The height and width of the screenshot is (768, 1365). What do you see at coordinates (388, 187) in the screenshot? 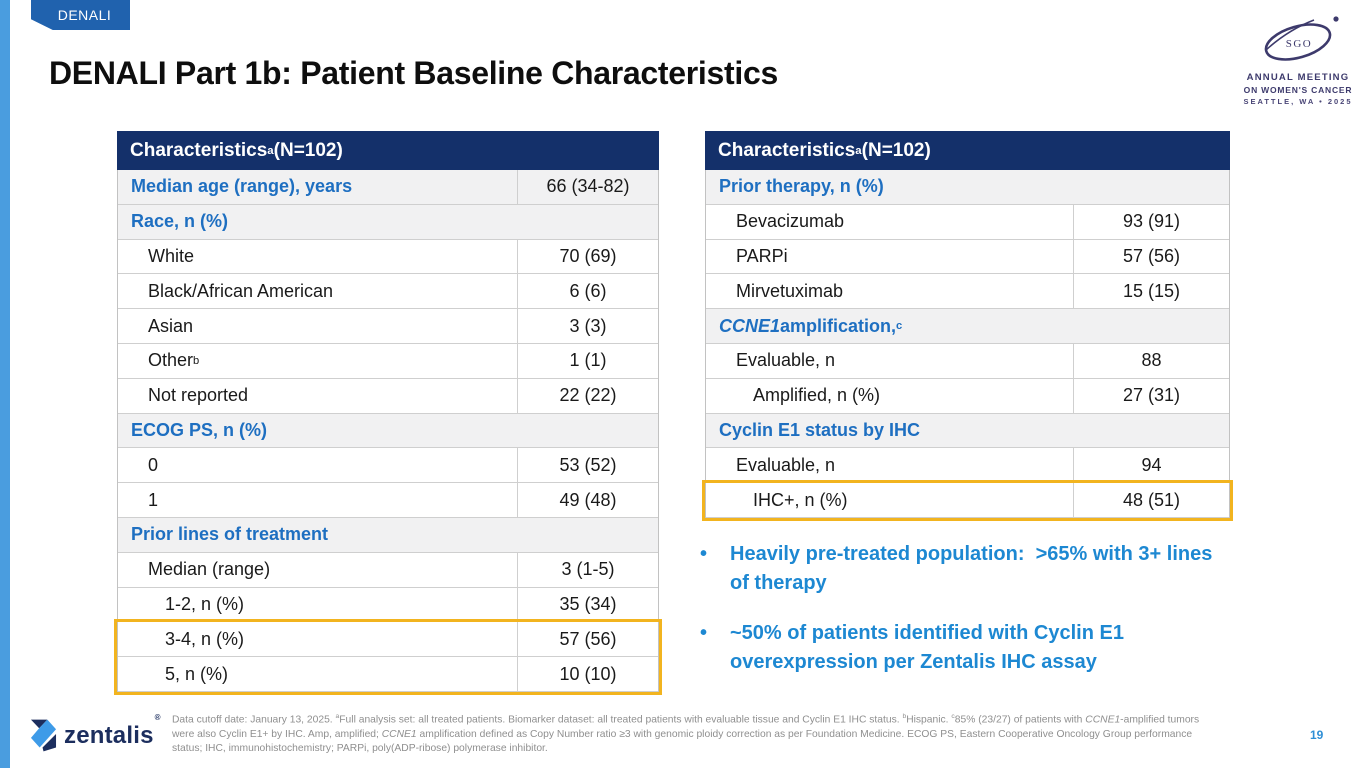
I see `table-row: Median age (range), years 66 (34-82)` at bounding box center [388, 187].